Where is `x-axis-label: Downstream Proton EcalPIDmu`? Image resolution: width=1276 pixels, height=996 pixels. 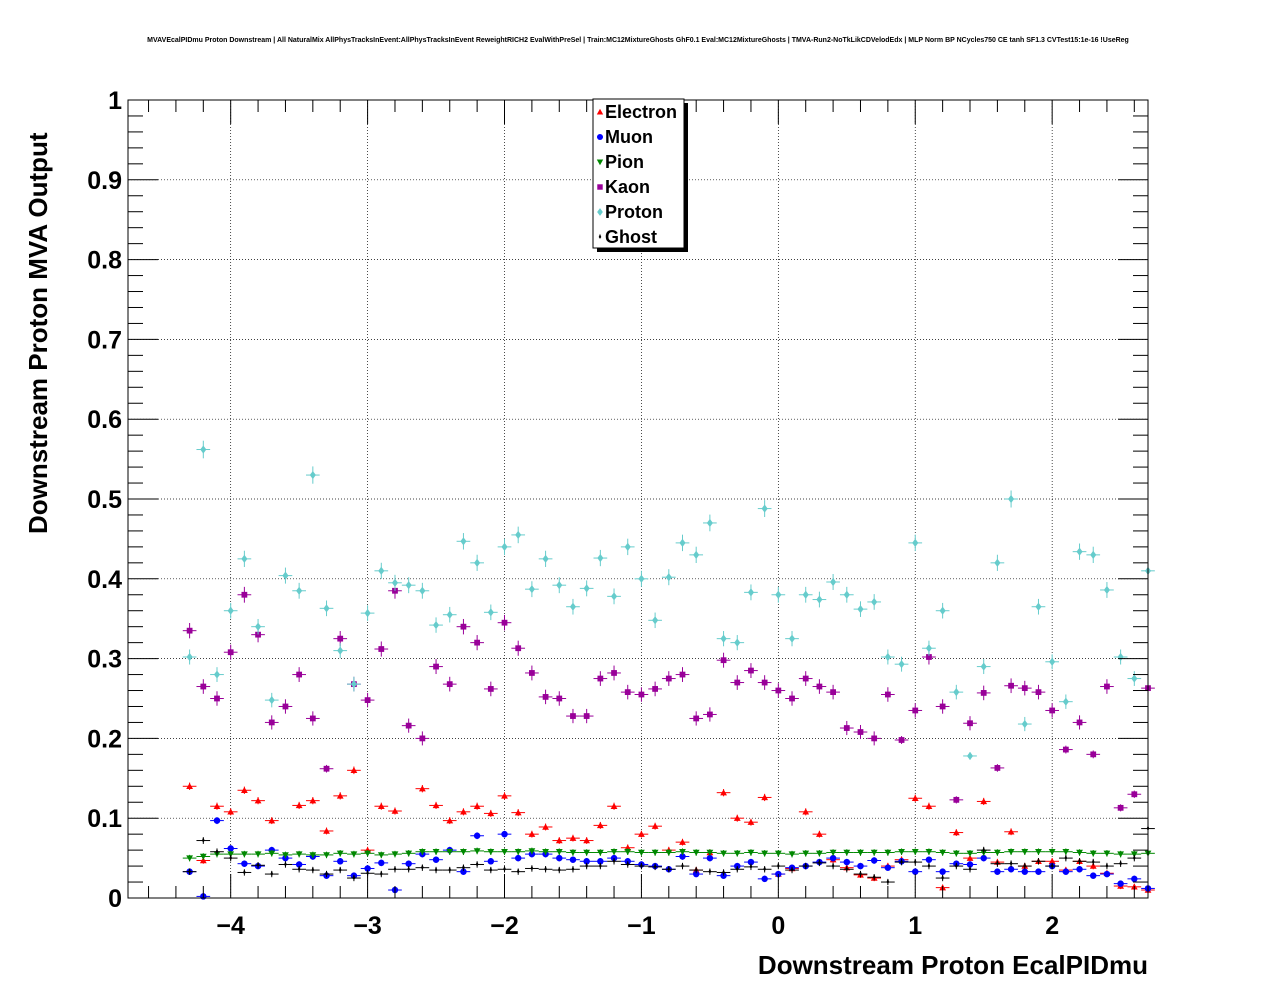
x-axis-label: Downstream Proton EcalPIDmu is located at coordinates (953, 965).